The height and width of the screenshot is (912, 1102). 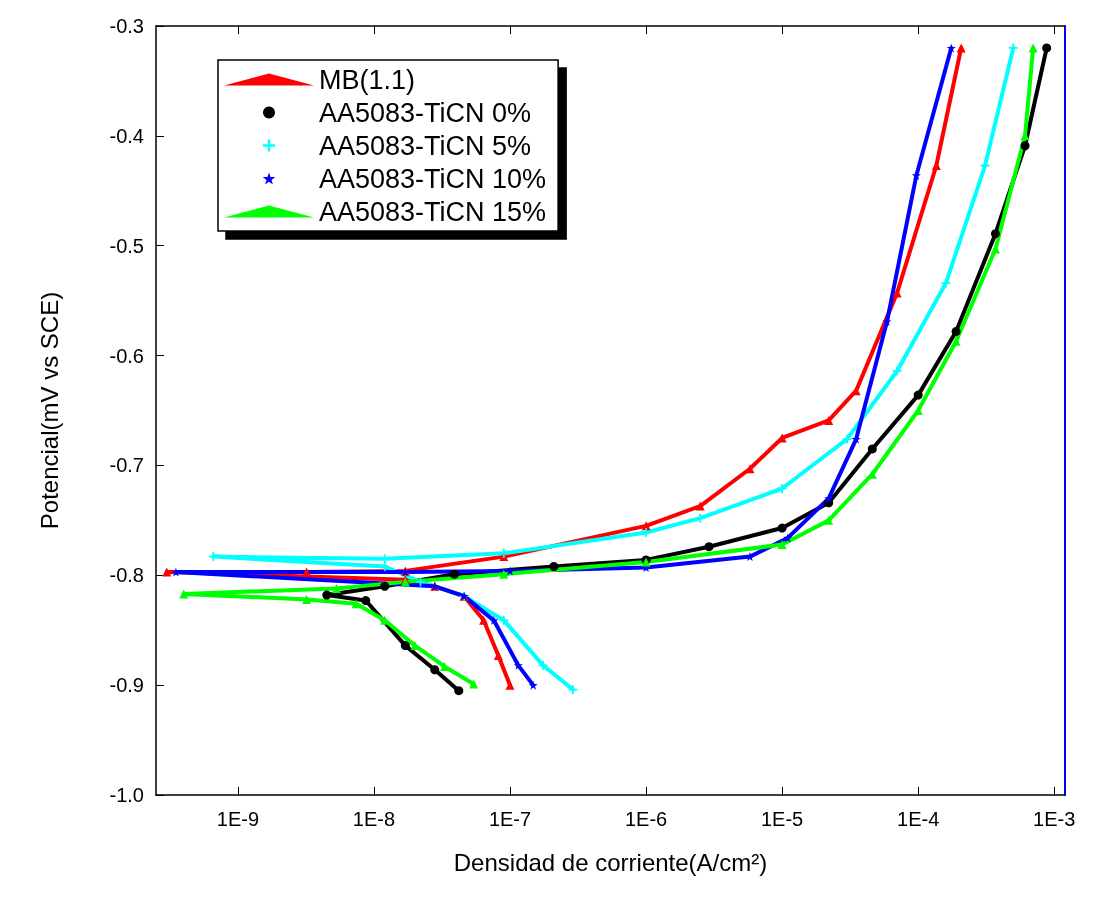 I want to click on x-tick-label: 1E-7, so click(x=510, y=819).